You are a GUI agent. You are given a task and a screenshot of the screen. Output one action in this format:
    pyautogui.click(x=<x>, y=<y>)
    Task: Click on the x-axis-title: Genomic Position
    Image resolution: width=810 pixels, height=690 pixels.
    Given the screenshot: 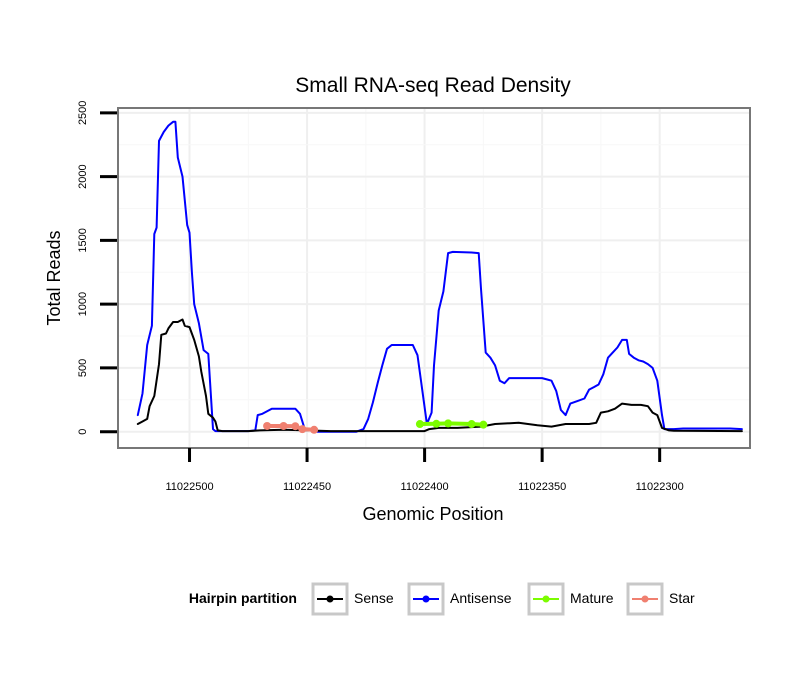 What is the action you would take?
    pyautogui.click(x=432, y=514)
    